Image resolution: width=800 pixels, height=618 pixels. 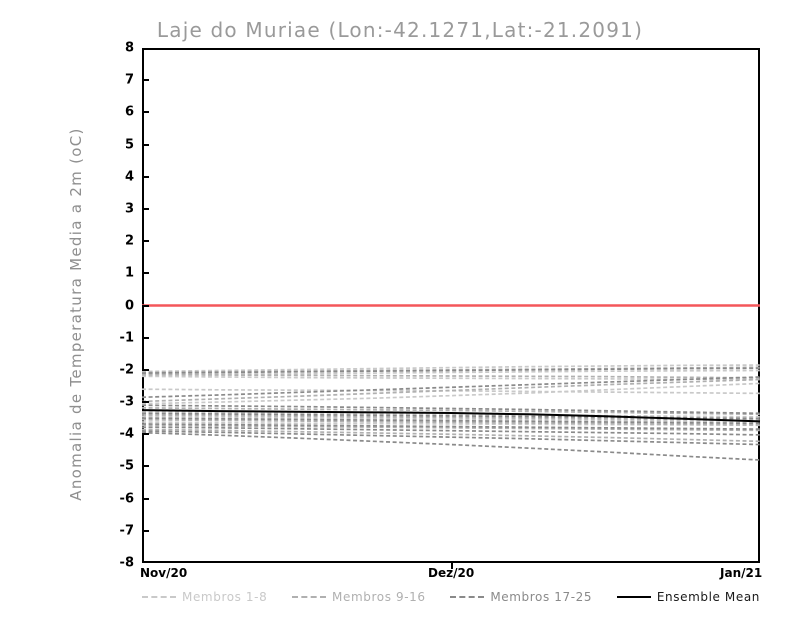 What do you see at coordinates (129, 305) in the screenshot?
I see `y-tick-label: 0` at bounding box center [129, 305].